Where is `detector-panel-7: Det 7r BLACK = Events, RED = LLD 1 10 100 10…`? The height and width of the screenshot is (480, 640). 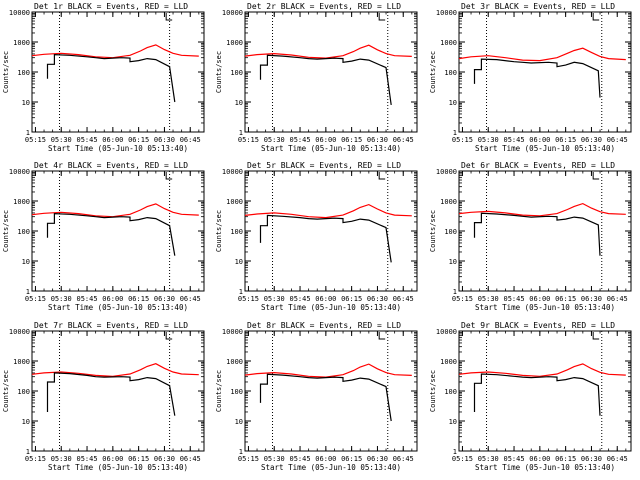
detector-panel-7: Det 7r BLACK = Events, RED = LLD 1 10 100 10… is located at coordinates (103, 396).